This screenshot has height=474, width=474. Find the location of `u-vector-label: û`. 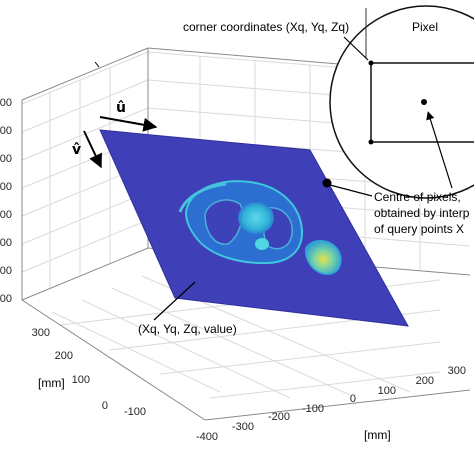

u-vector-label: û is located at coordinates (121, 108).